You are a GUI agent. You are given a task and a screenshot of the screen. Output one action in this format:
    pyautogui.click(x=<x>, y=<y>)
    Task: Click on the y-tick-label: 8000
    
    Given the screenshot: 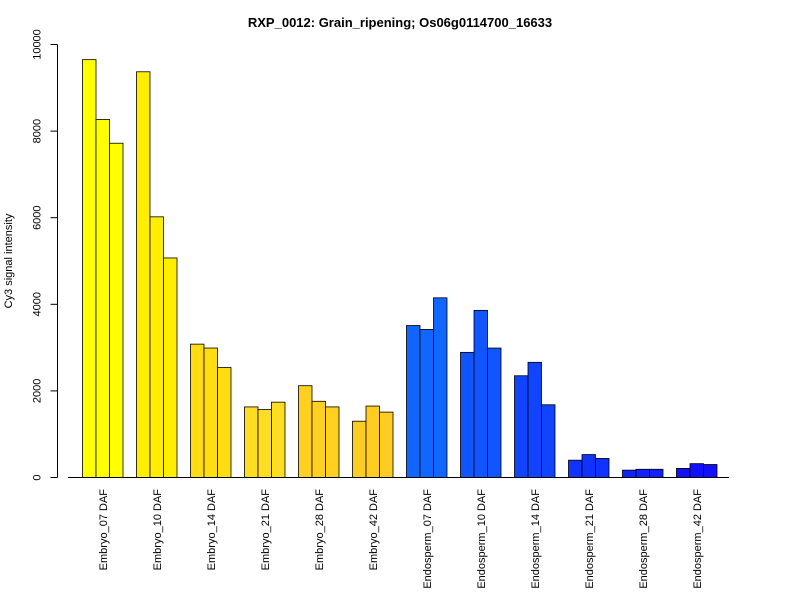 What is the action you would take?
    pyautogui.click(x=38, y=131)
    